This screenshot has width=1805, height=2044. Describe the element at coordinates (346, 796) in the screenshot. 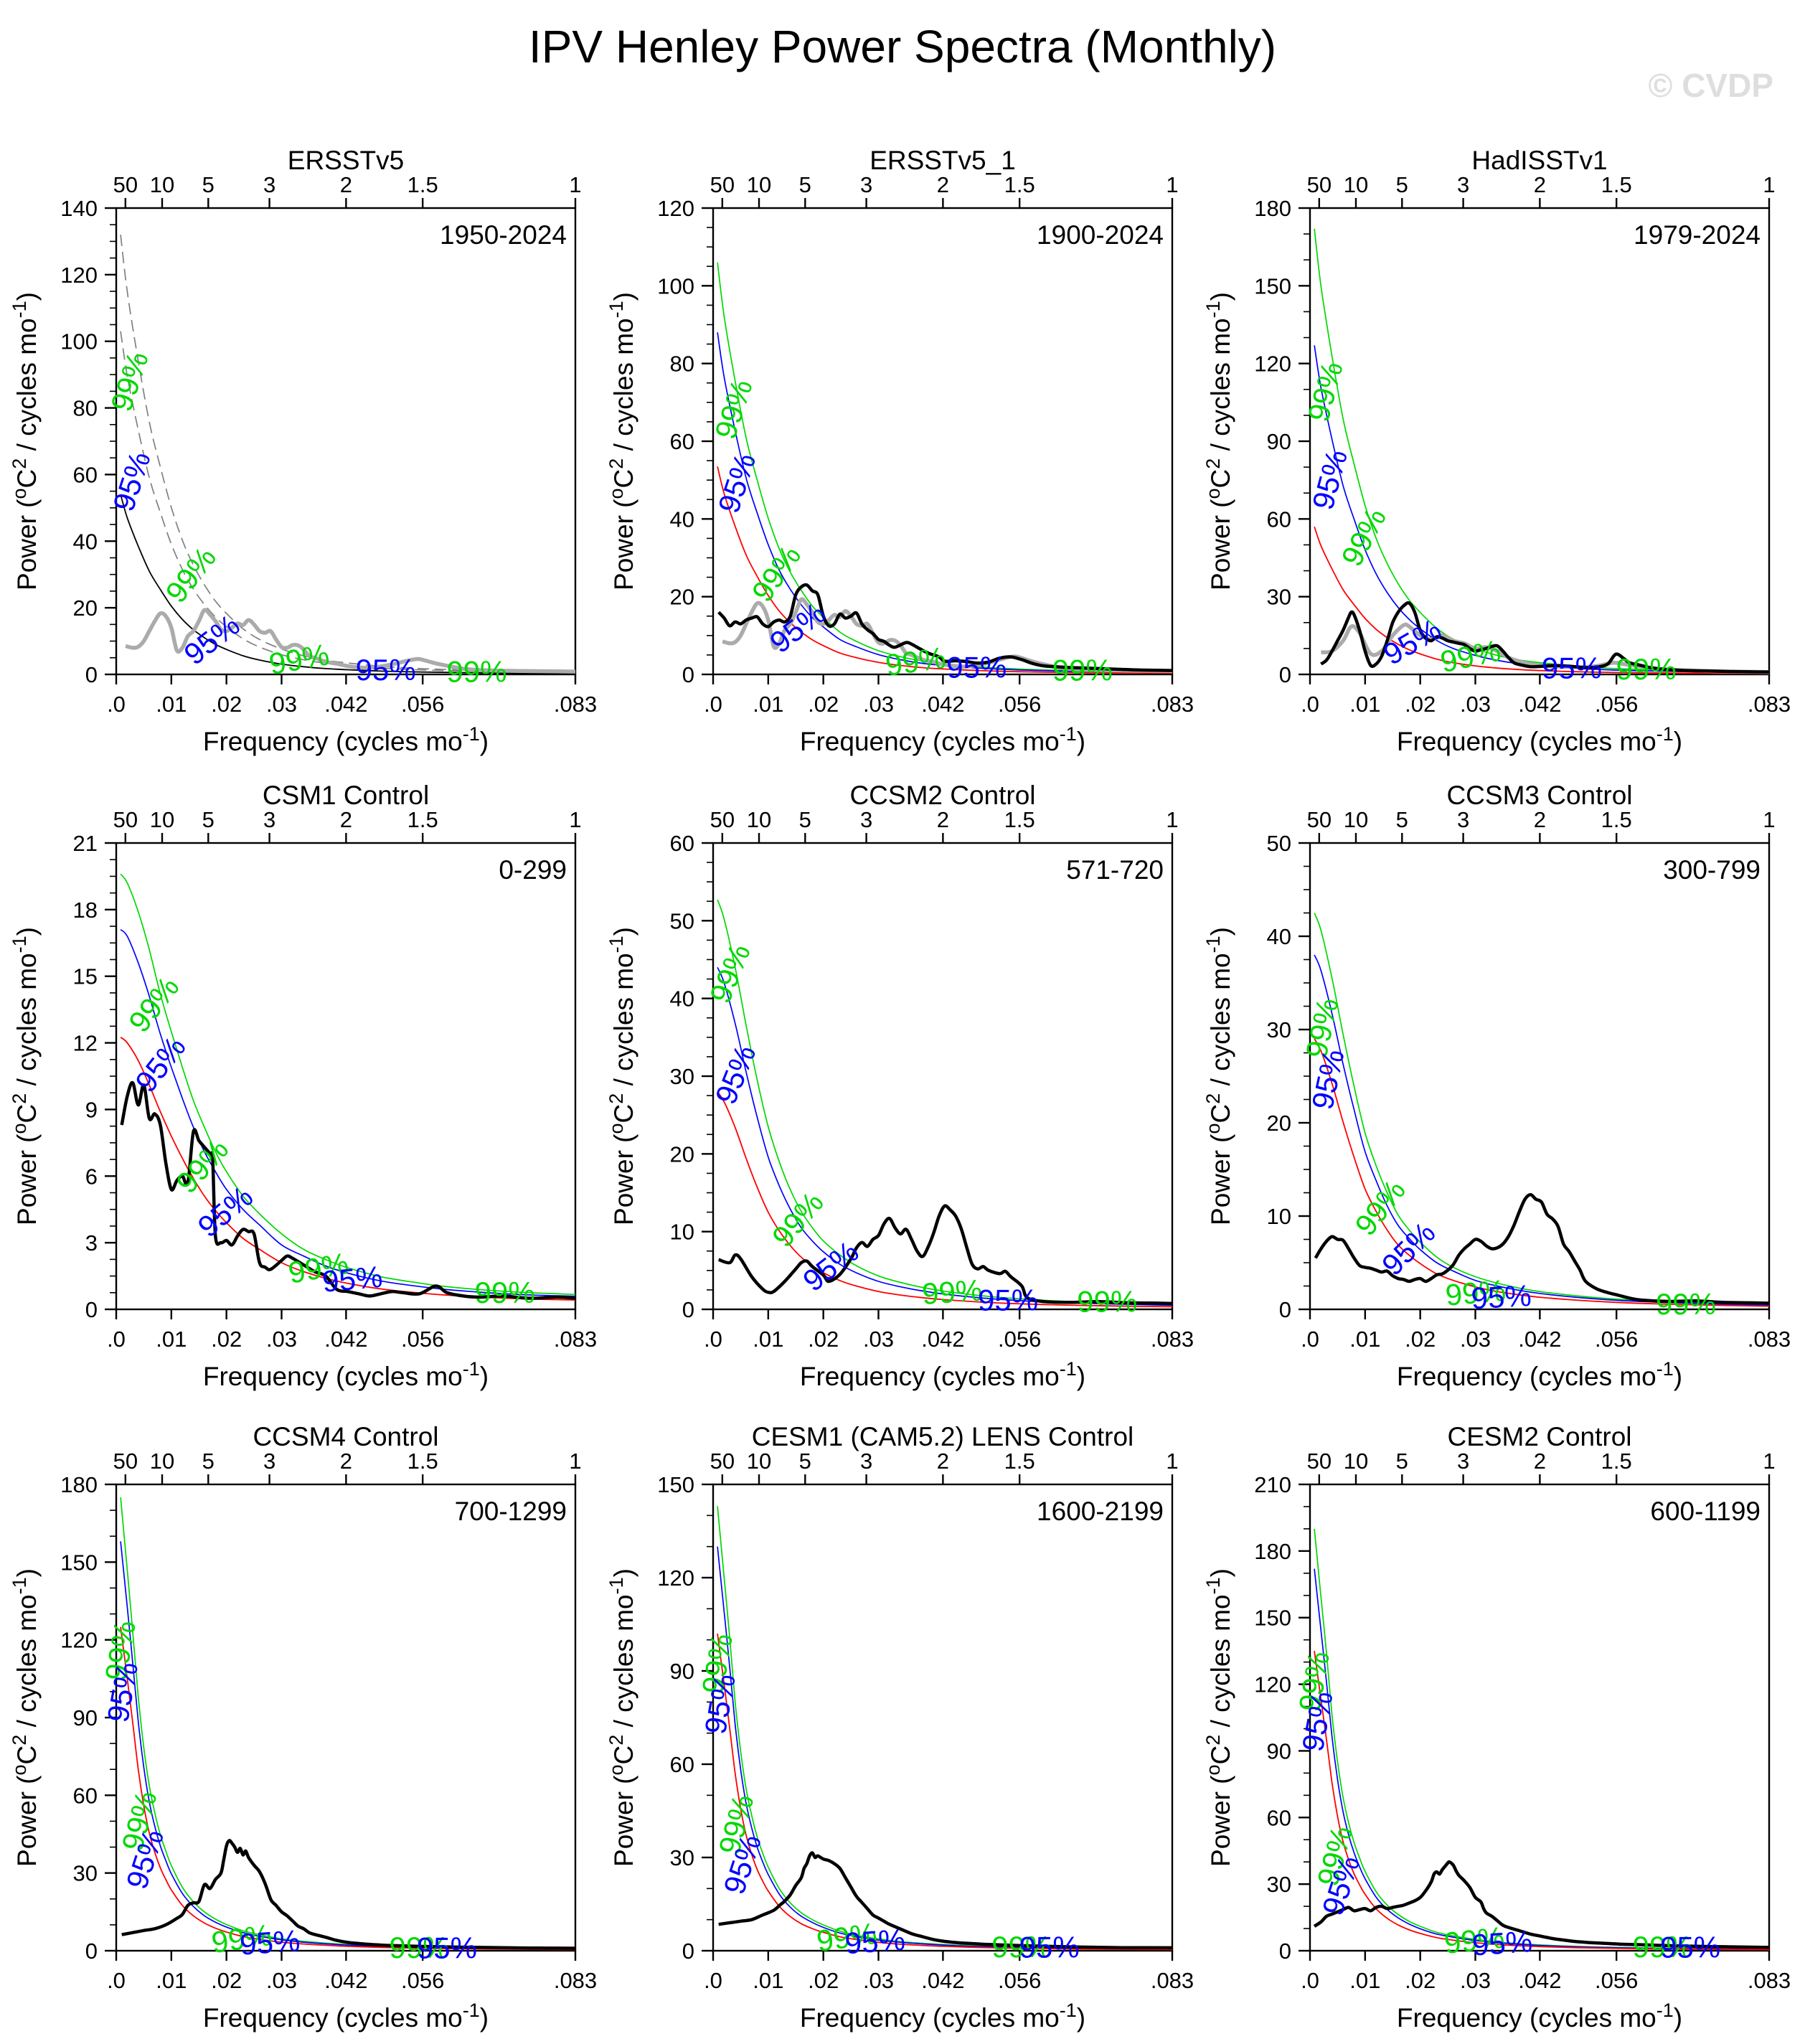

I see `panel-title: CSM1 Control` at that location.